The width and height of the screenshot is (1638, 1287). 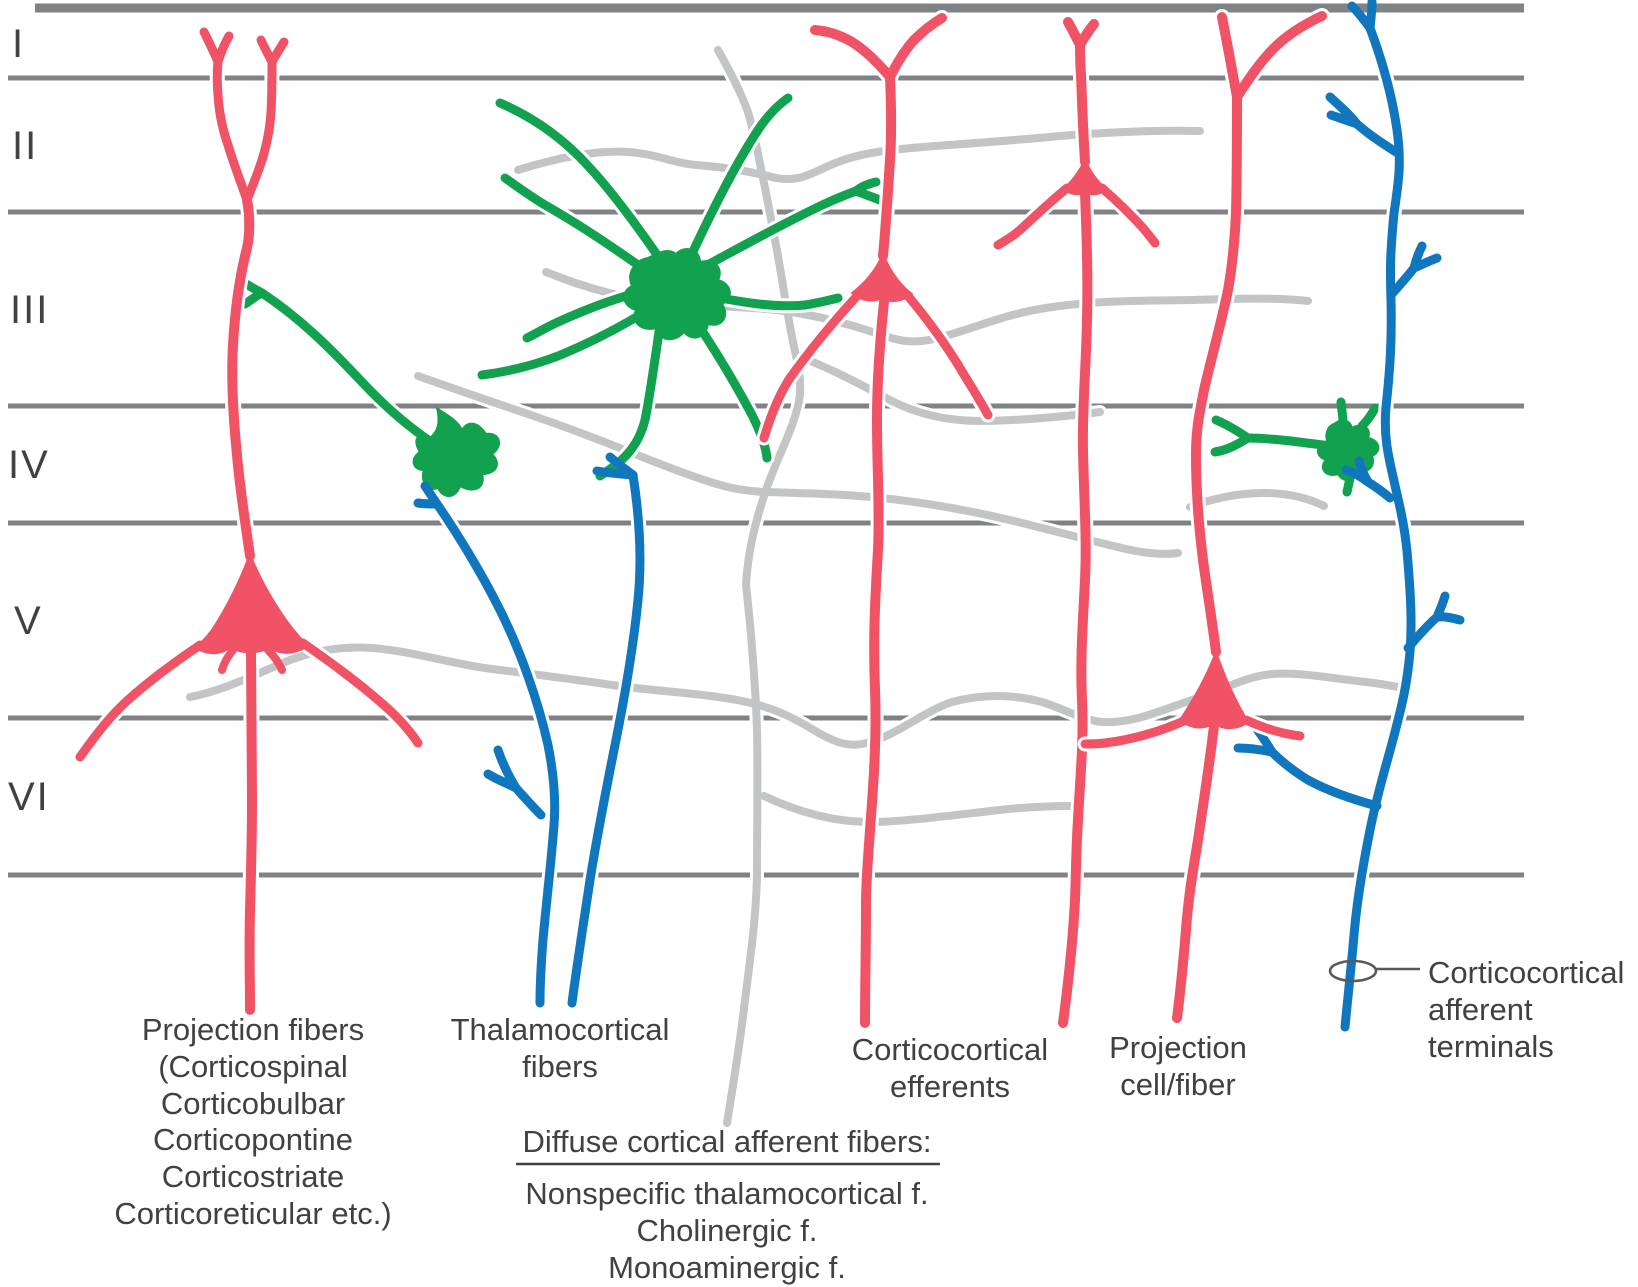 What do you see at coordinates (29, 797) in the screenshot?
I see `layer-label-6: VI` at bounding box center [29, 797].